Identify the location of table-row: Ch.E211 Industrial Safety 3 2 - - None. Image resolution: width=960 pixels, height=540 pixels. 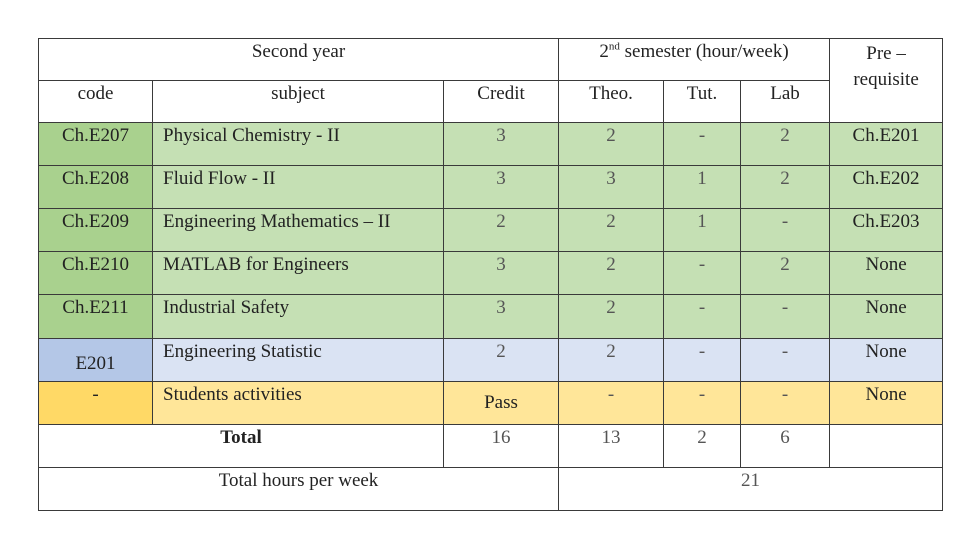
(491, 316).